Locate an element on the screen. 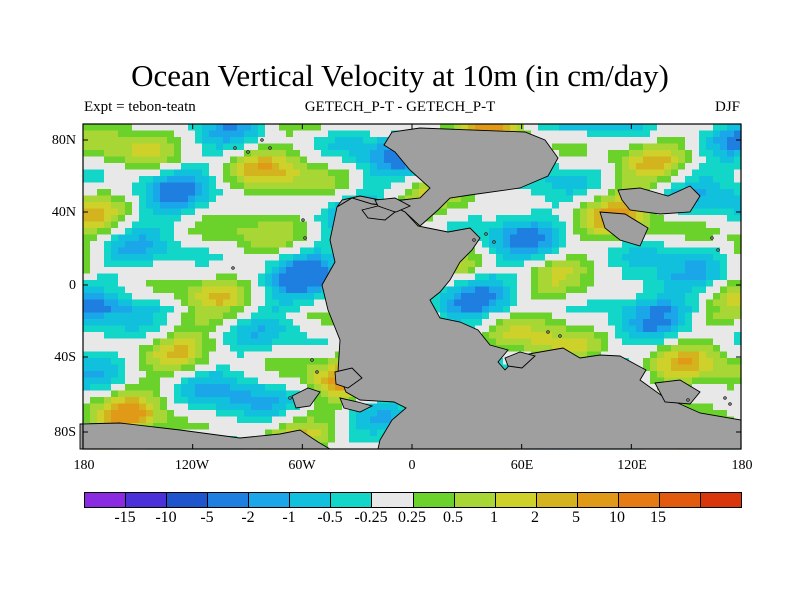 The width and height of the screenshot is (800, 600). lat-label-80n: 80N is located at coordinates (63, 140).